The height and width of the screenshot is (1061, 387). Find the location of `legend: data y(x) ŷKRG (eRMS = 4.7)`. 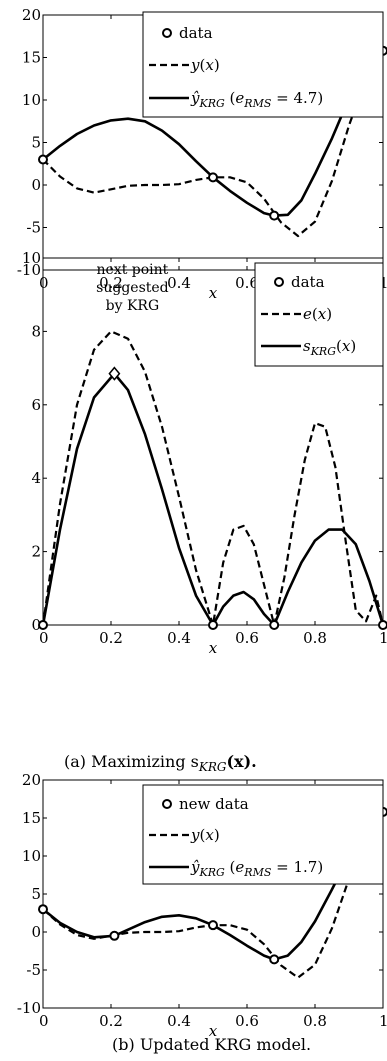

legend: data y(x) ŷKRG (eRMS = 4.7) is located at coordinates (263, 64).